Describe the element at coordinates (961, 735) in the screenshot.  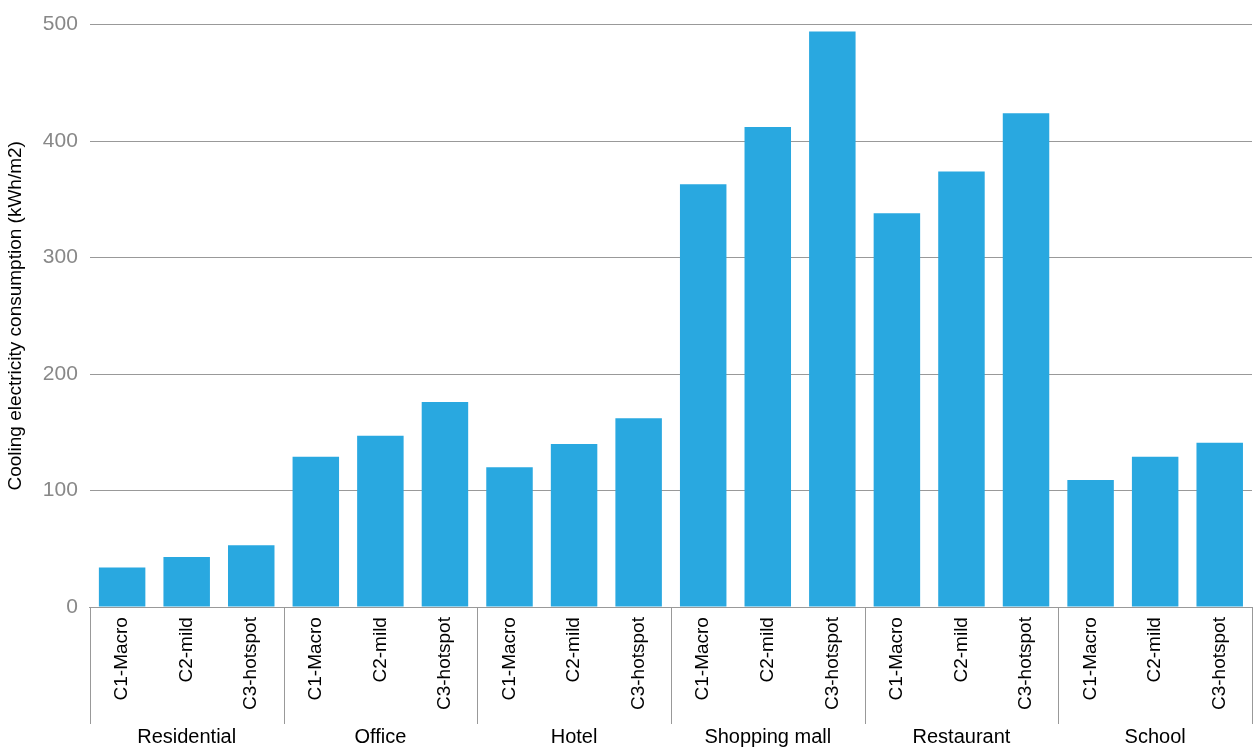
I see `text: Restaurant` at that location.